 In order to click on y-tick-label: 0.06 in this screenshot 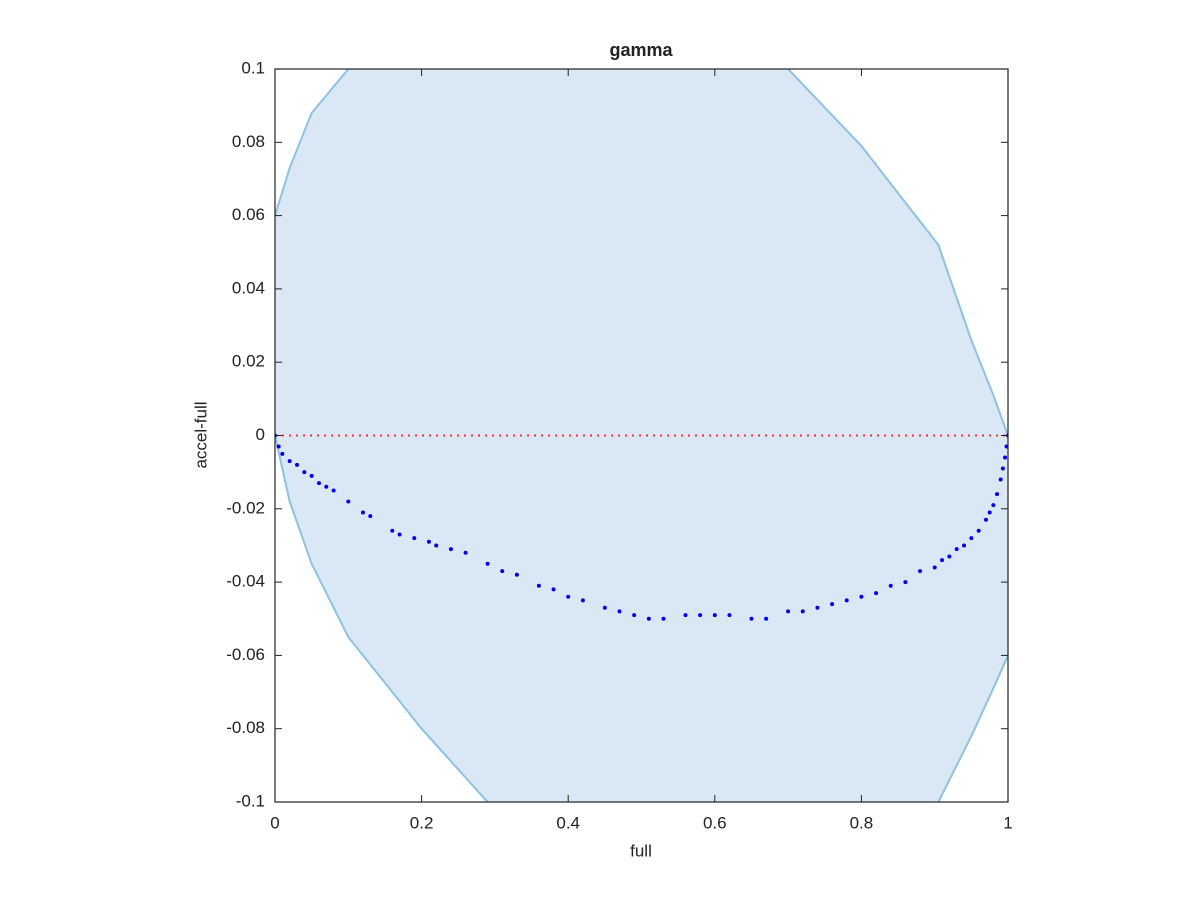, I will do `click(248, 214)`.